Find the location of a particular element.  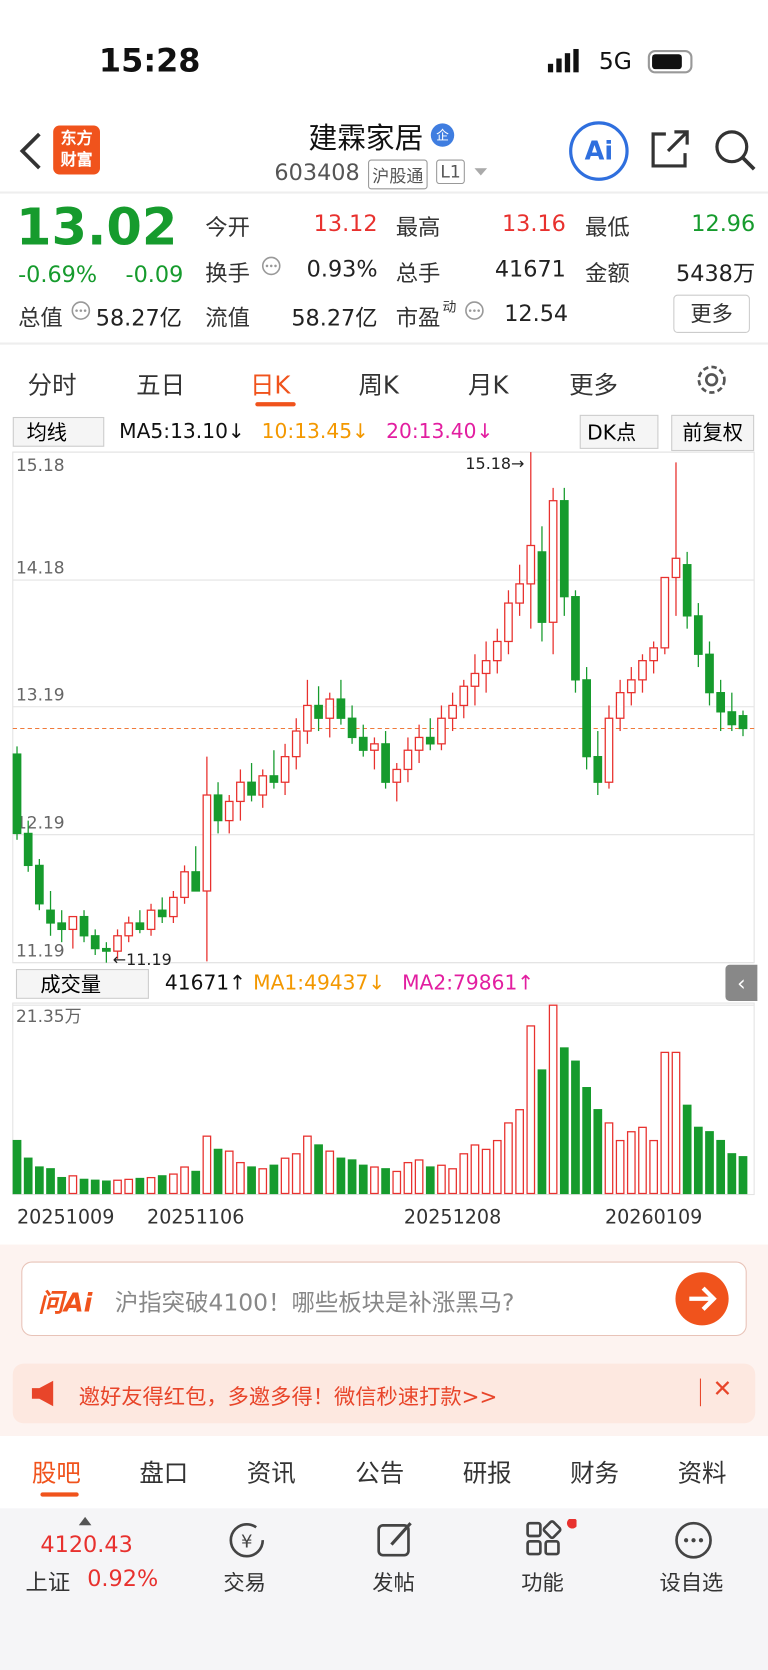

ai-button: Ai is located at coordinates (599, 151).